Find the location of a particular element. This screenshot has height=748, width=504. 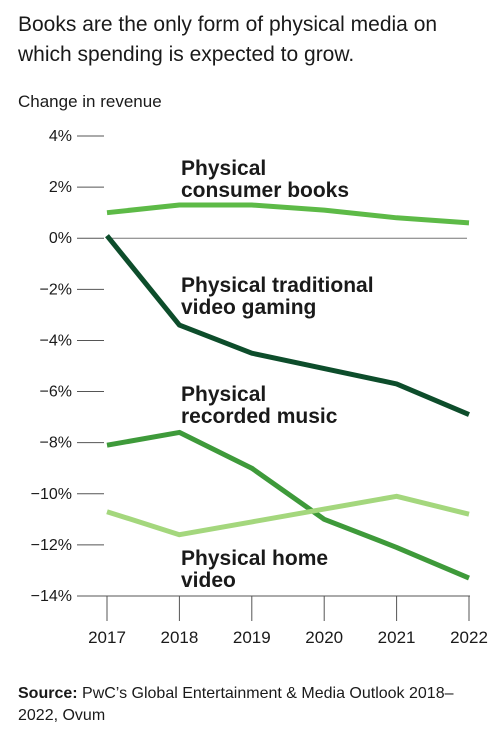

x-tick-label: 2021 is located at coordinates (397, 637).